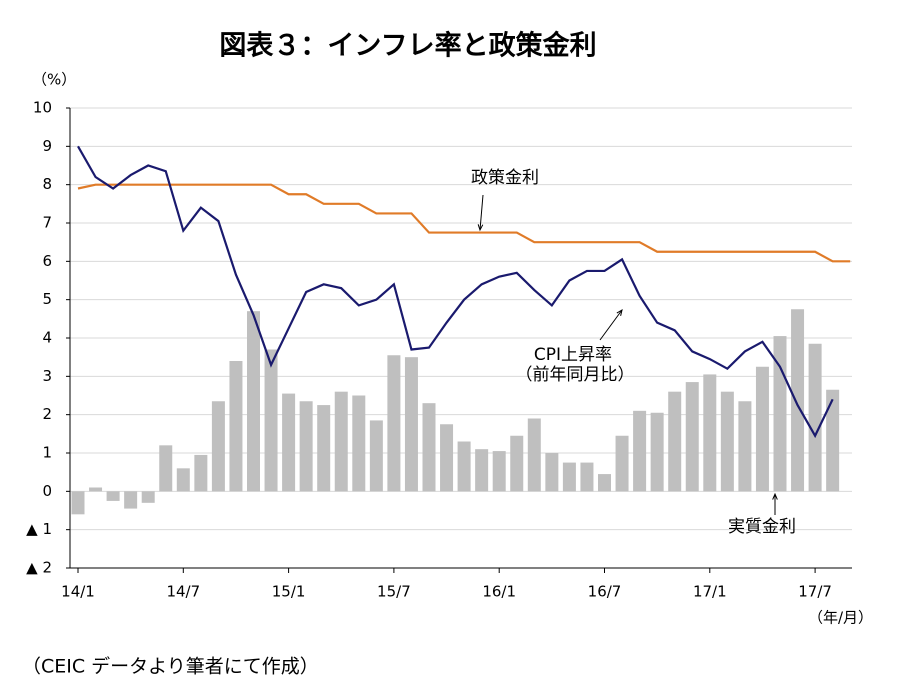  Describe the element at coordinates (499, 592) in the screenshot. I see `x-tick-label: 16/1` at that location.